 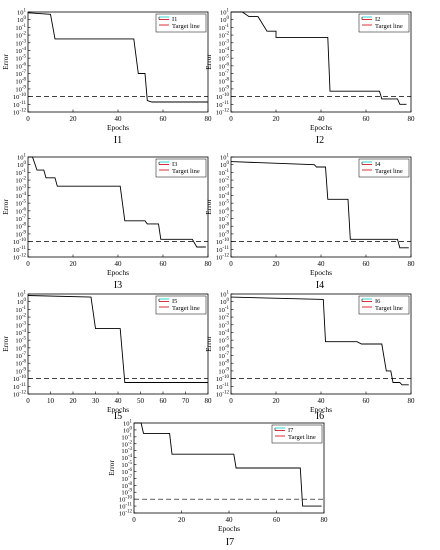 What do you see at coordinates (378, 301) in the screenshot?
I see `legend-label: I6` at bounding box center [378, 301].